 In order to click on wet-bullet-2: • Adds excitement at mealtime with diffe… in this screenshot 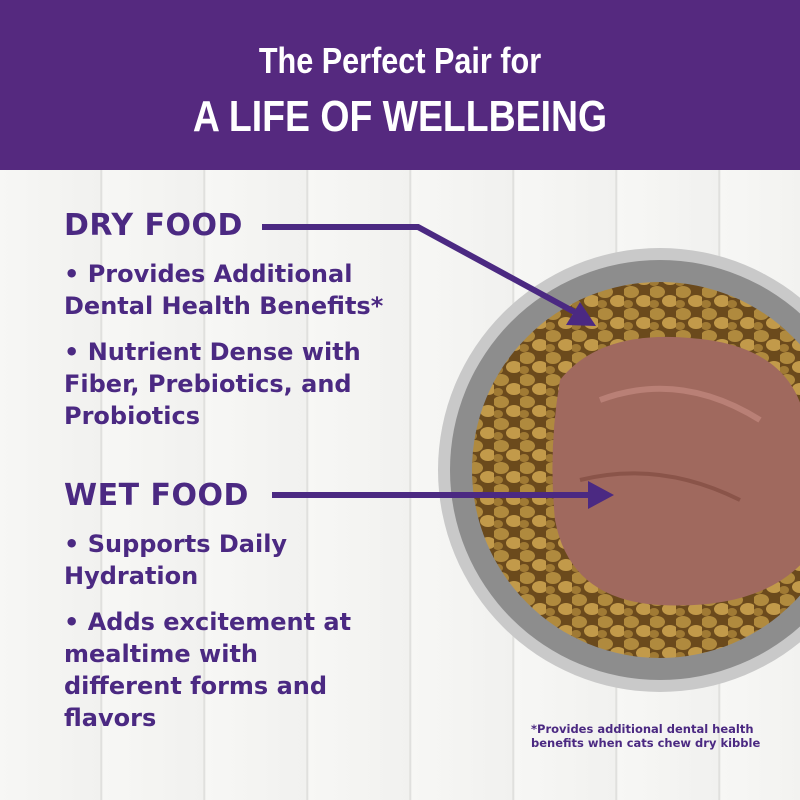, I will do `click(208, 670)`.